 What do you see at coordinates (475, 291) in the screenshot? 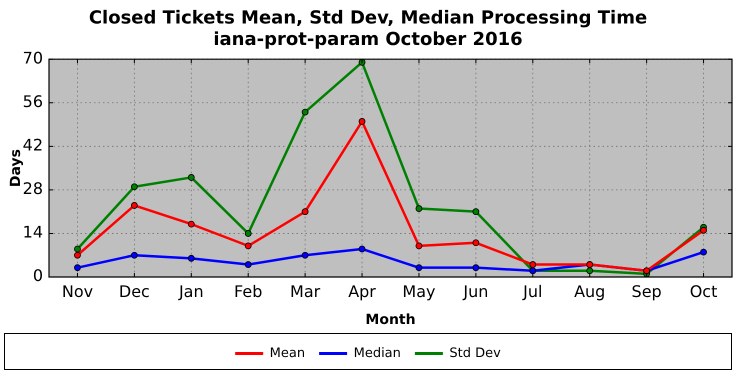
I see `x-tick-label: Jun` at bounding box center [475, 291].